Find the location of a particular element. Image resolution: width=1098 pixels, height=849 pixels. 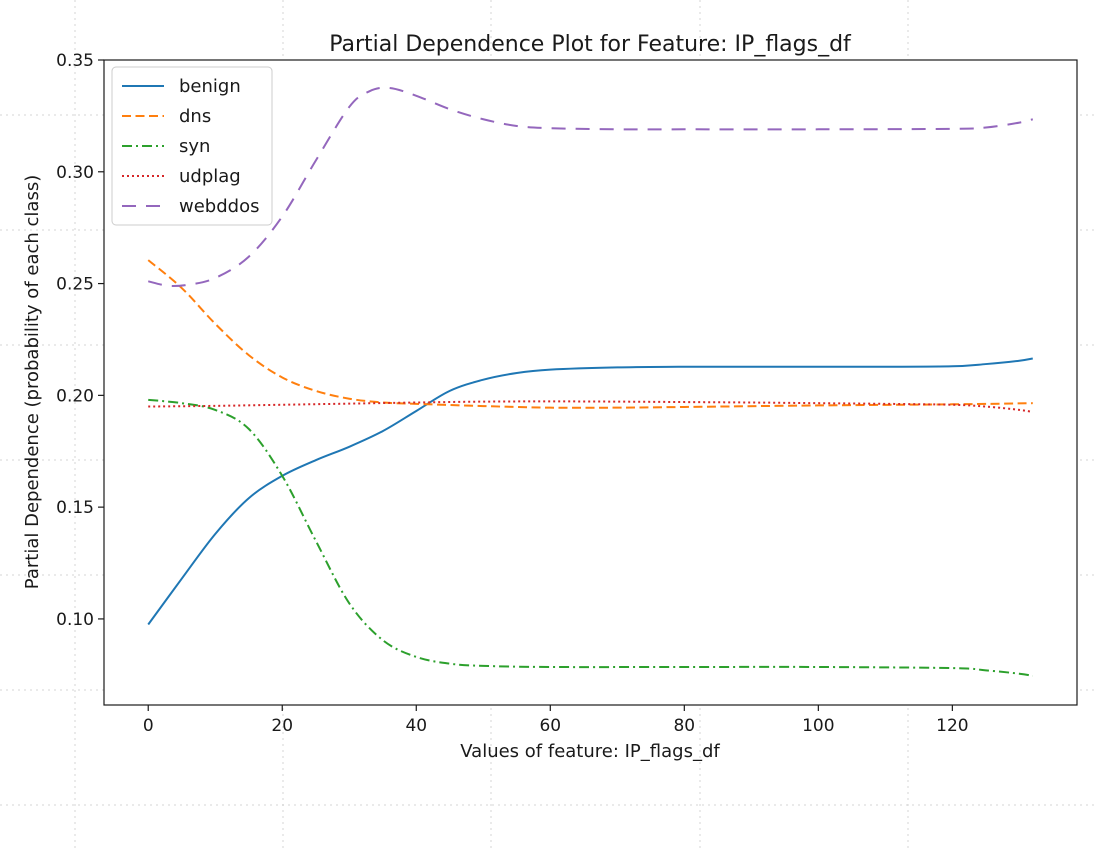

legend-label-webddos: webddos is located at coordinates (219, 206).